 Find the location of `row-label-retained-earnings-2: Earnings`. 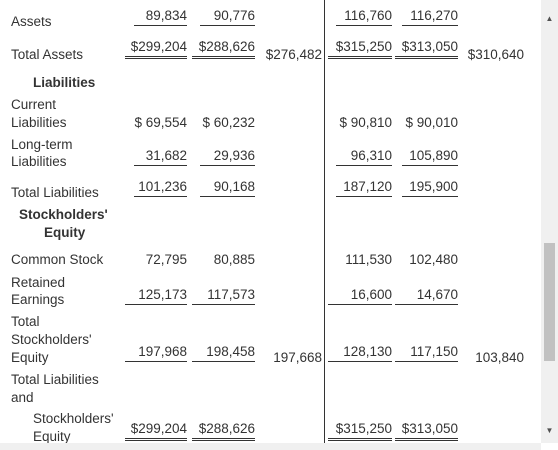

row-label-retained-earnings-2: Earnings is located at coordinates (37, 299).